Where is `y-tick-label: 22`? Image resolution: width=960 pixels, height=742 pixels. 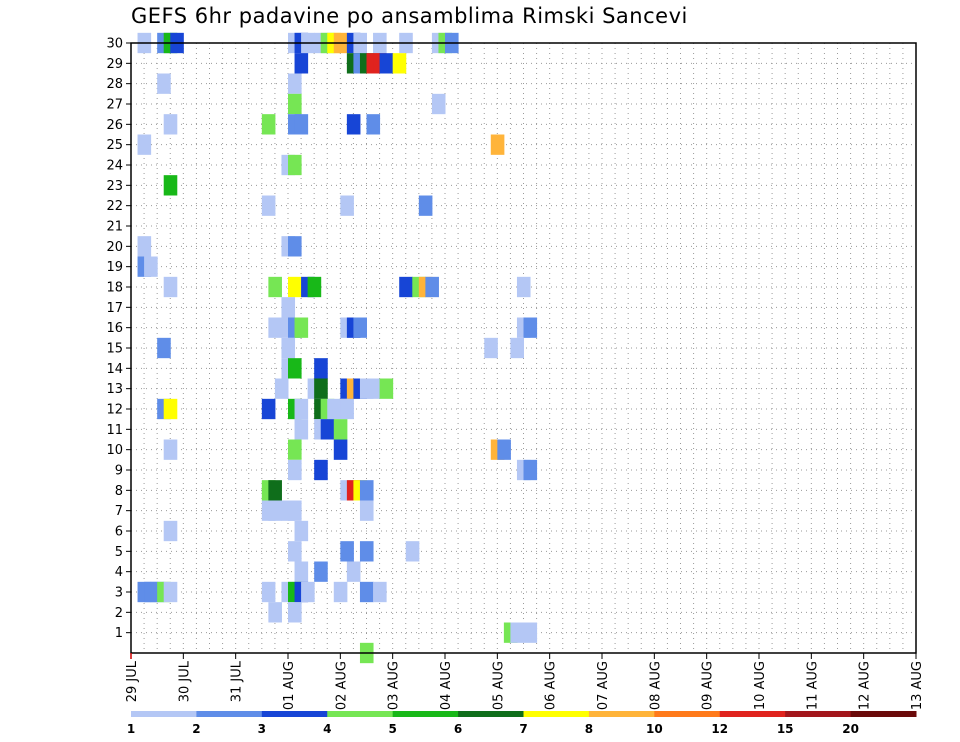 y-tick-label: 22 is located at coordinates (114, 206).